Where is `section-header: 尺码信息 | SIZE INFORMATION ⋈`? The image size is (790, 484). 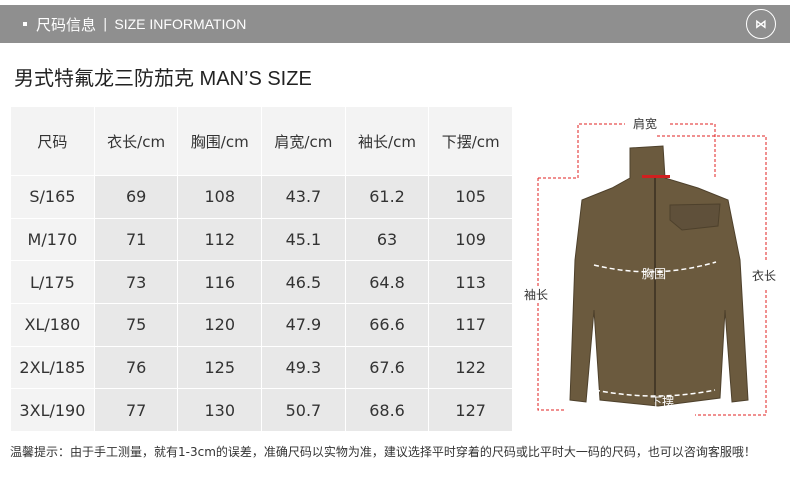
section-header: 尺码信息 | SIZE INFORMATION ⋈ is located at coordinates (395, 24).